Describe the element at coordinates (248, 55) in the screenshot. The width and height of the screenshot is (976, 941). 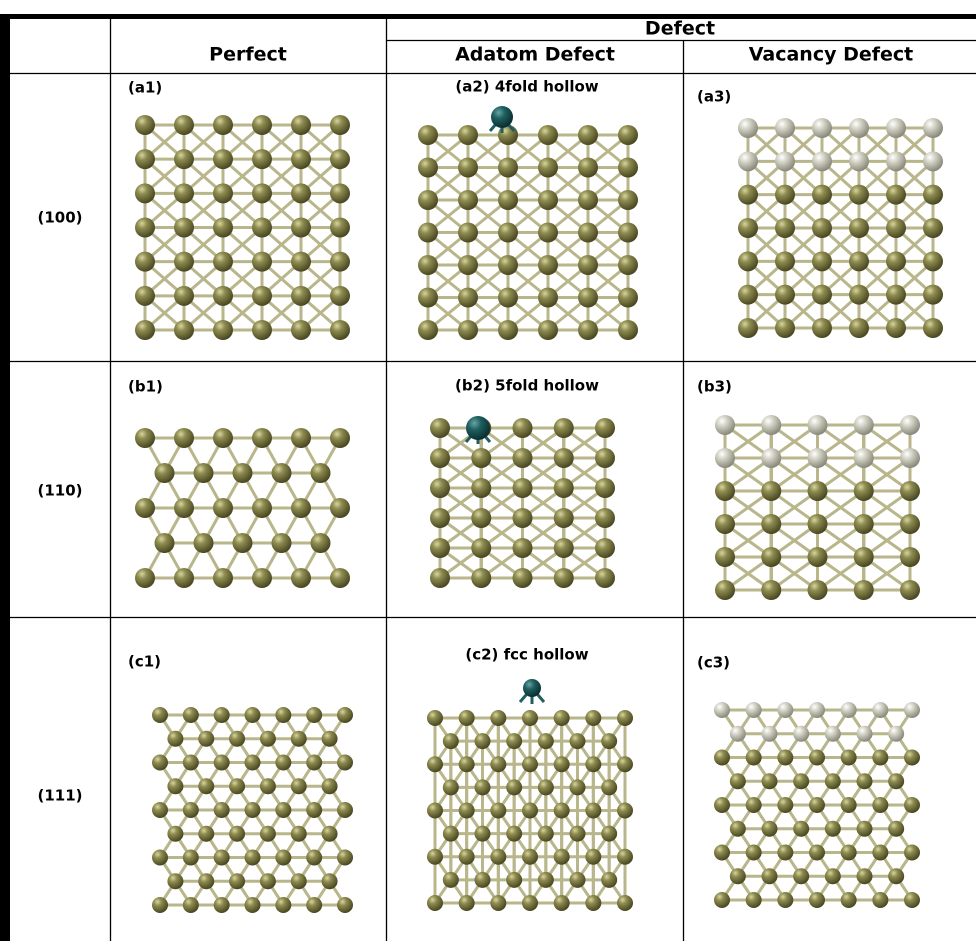
I see `column-header: Perfect` at that location.